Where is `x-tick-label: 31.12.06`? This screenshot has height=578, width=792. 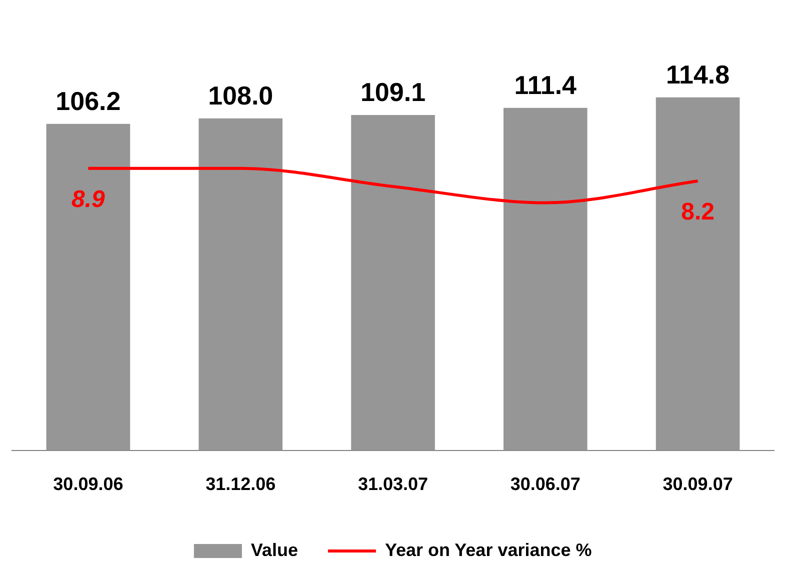
x-tick-label: 31.12.06 is located at coordinates (241, 484).